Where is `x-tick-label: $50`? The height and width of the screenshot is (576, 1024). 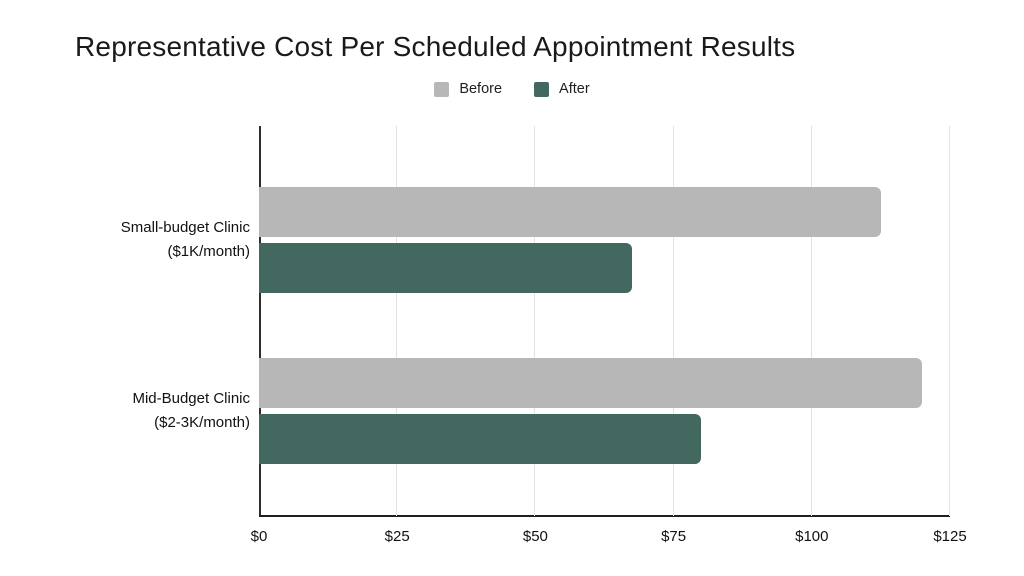 x-tick-label: $50 is located at coordinates (535, 536).